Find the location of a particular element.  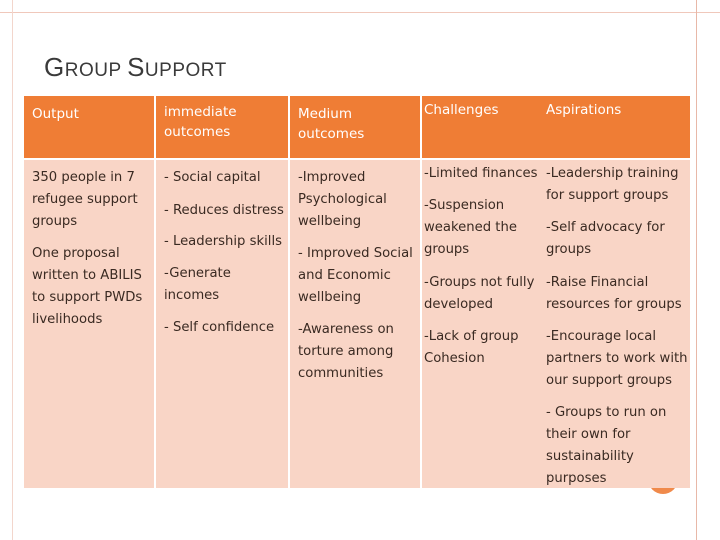

header-challenges: Challenges is located at coordinates (461, 110).